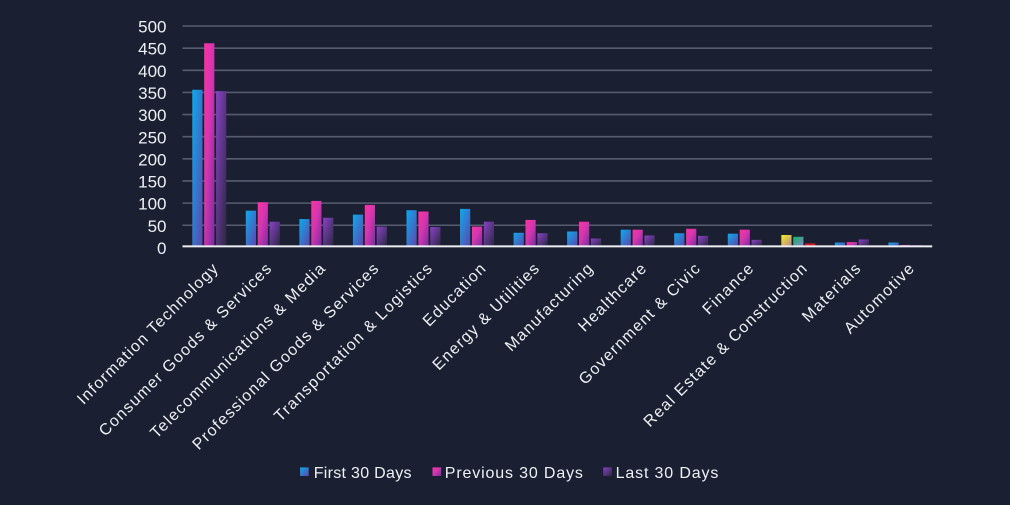 The height and width of the screenshot is (505, 1010). What do you see at coordinates (152, 159) in the screenshot?
I see `svg-text: 200` at bounding box center [152, 159].